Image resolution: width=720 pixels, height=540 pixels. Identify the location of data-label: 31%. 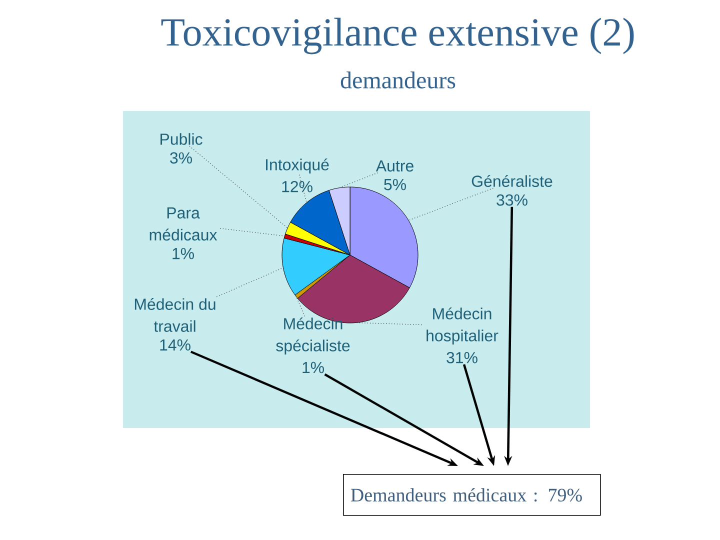
(462, 358).